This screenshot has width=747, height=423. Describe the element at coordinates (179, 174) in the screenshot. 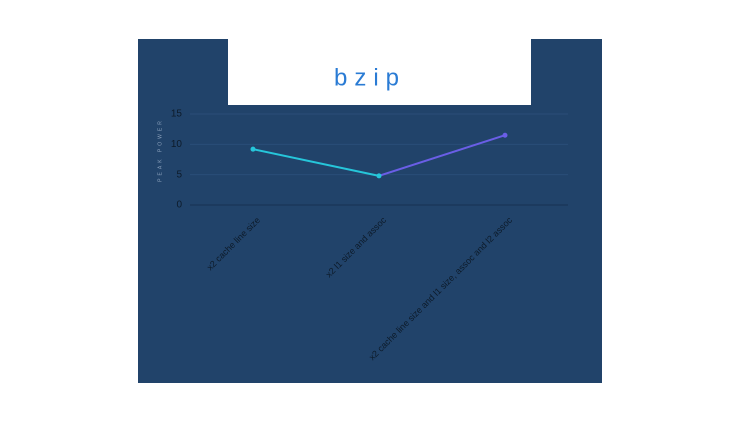

I see `y-tick-label: 5` at that location.